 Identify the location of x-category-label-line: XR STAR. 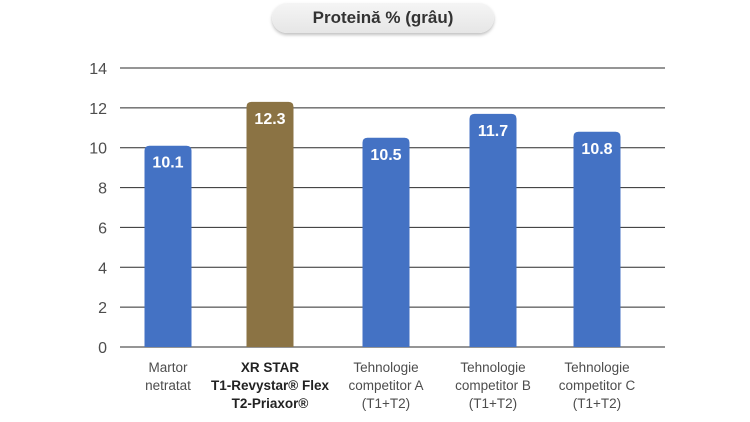
(270, 367).